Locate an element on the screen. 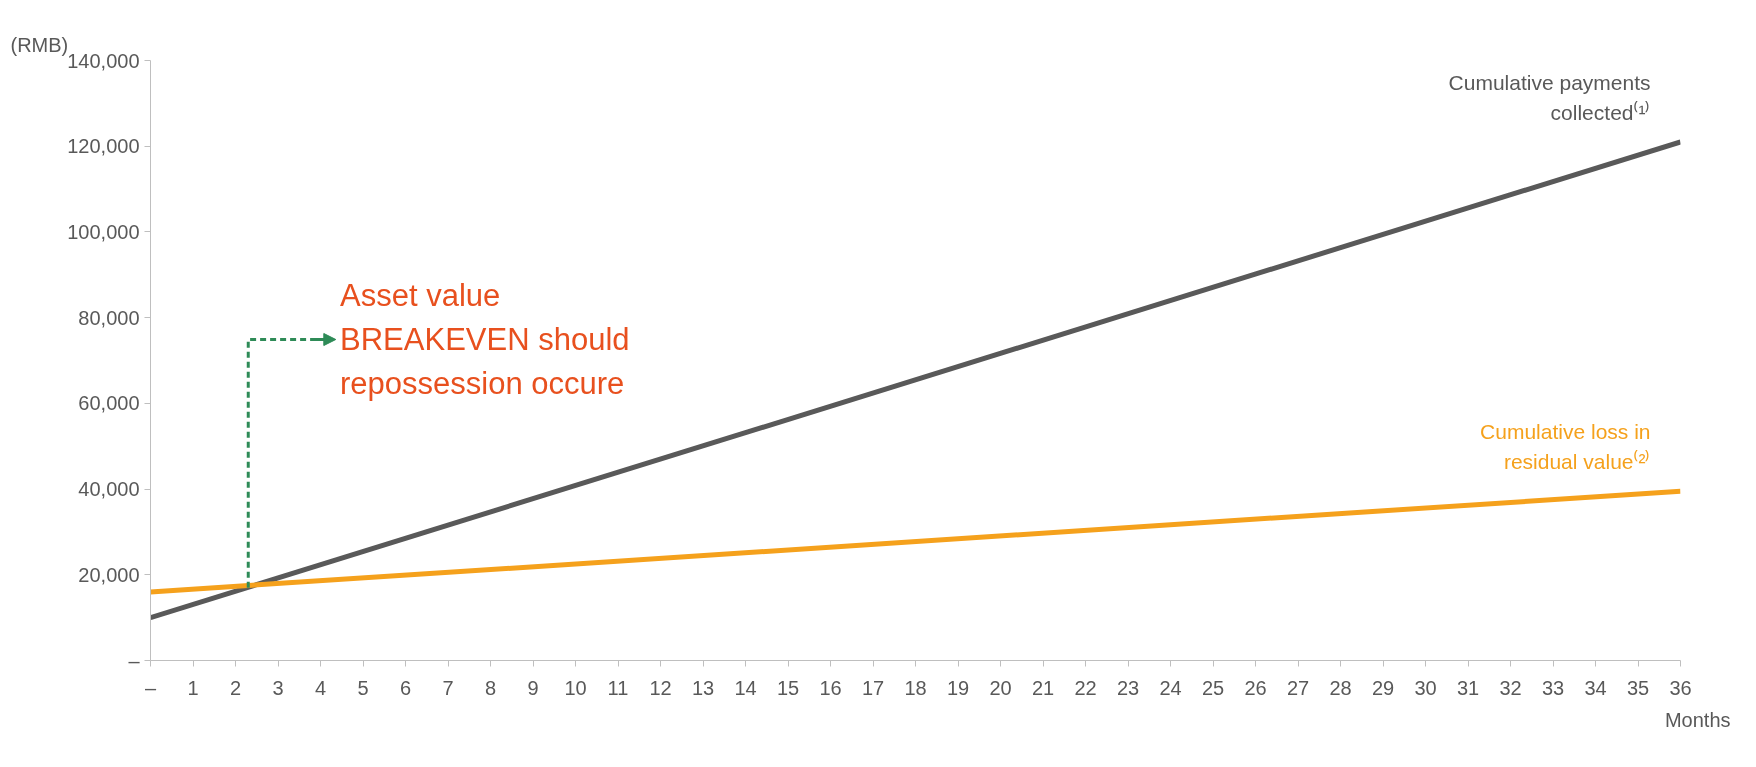 This screenshot has width=1756, height=767. x-tick-label: 4 is located at coordinates (320, 687).